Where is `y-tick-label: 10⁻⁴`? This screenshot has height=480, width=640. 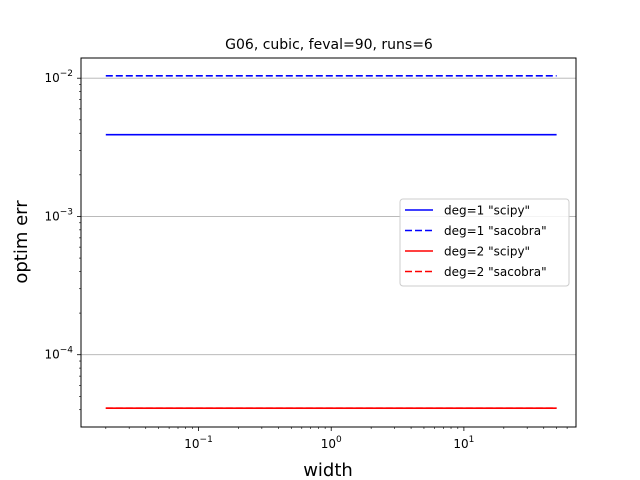
y-tick-label: 10⁻⁴ is located at coordinates (58, 354).